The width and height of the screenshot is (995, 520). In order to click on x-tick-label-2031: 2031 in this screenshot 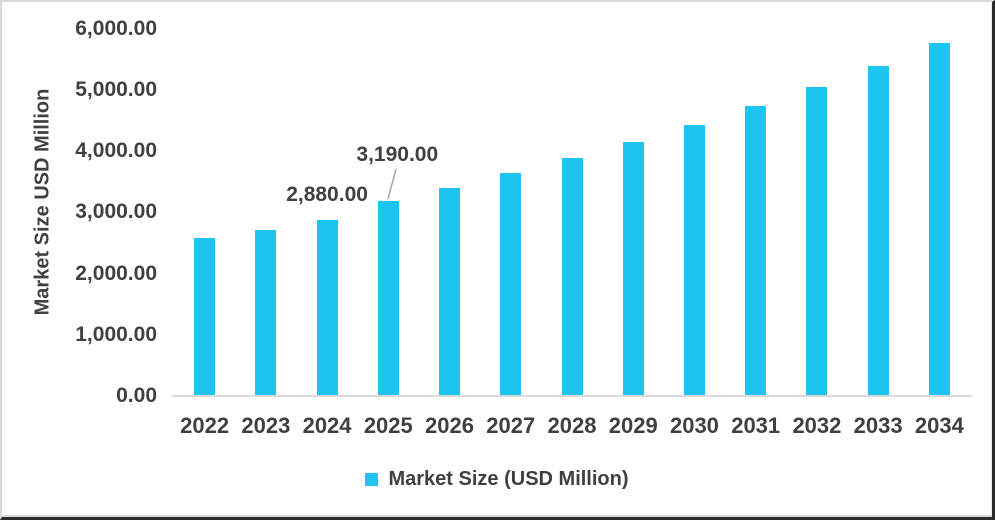, I will do `click(756, 425)`.